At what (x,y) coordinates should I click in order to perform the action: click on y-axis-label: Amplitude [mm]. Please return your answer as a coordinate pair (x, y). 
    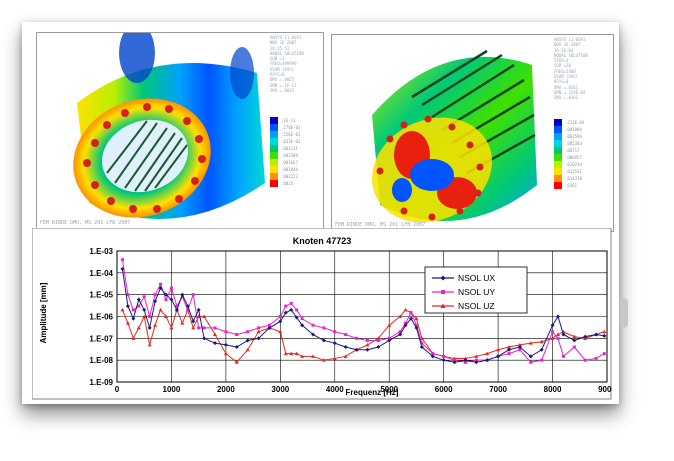
    Looking at the image, I should click on (43, 312).